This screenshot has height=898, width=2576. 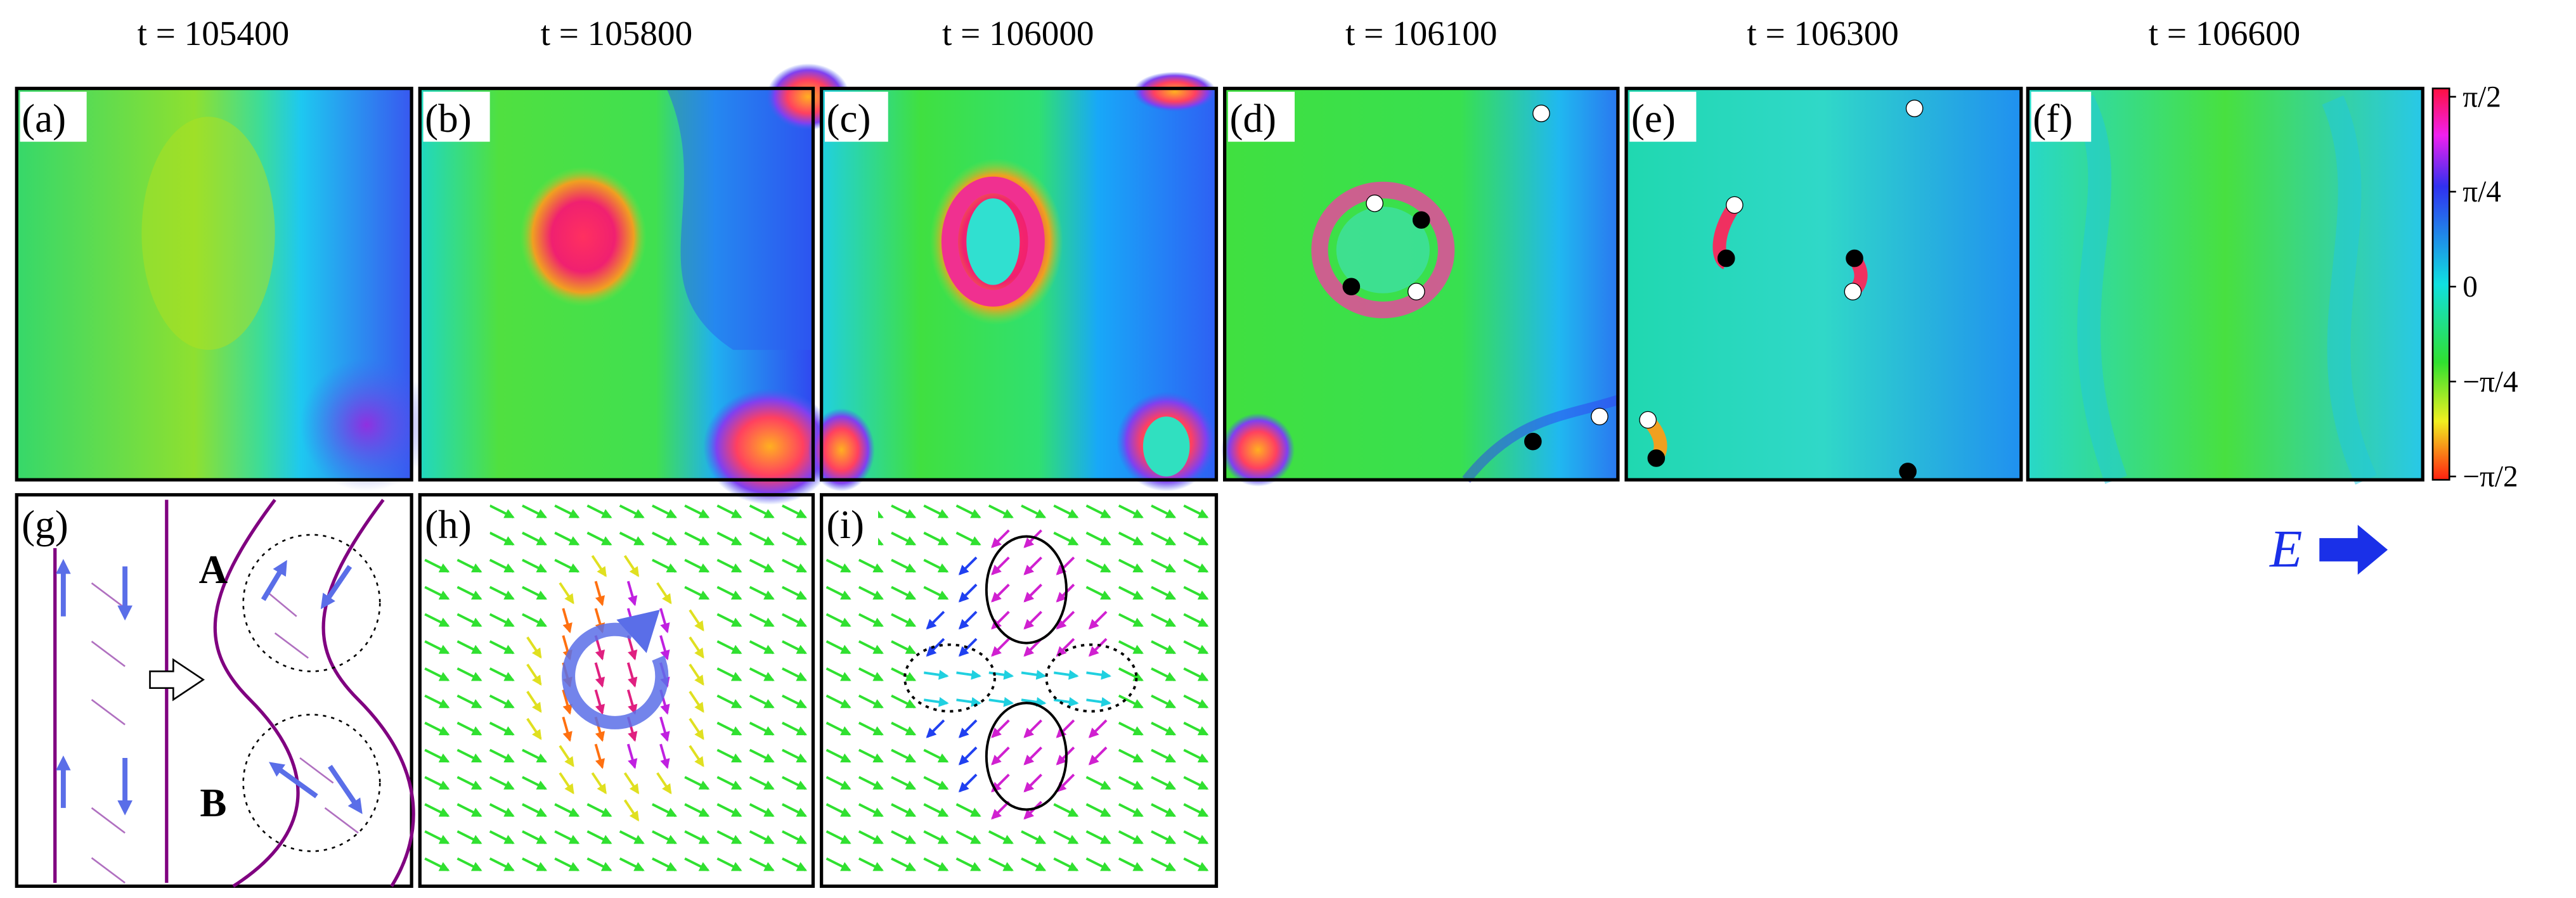 What do you see at coordinates (448, 525) in the screenshot?
I see `panel-label: (h)` at bounding box center [448, 525].